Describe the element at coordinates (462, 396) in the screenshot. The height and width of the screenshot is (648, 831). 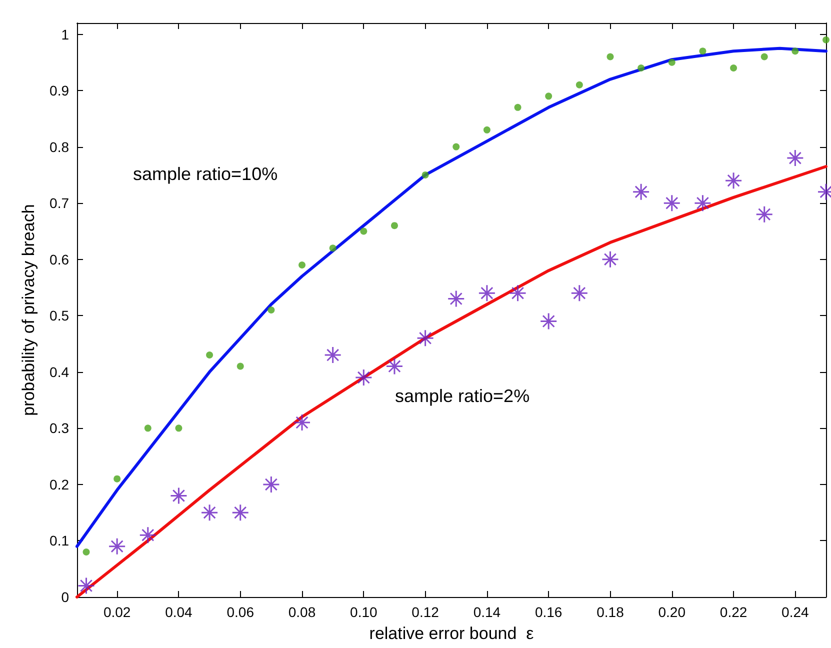
I see `annotation: sample ratio=2%` at that location.